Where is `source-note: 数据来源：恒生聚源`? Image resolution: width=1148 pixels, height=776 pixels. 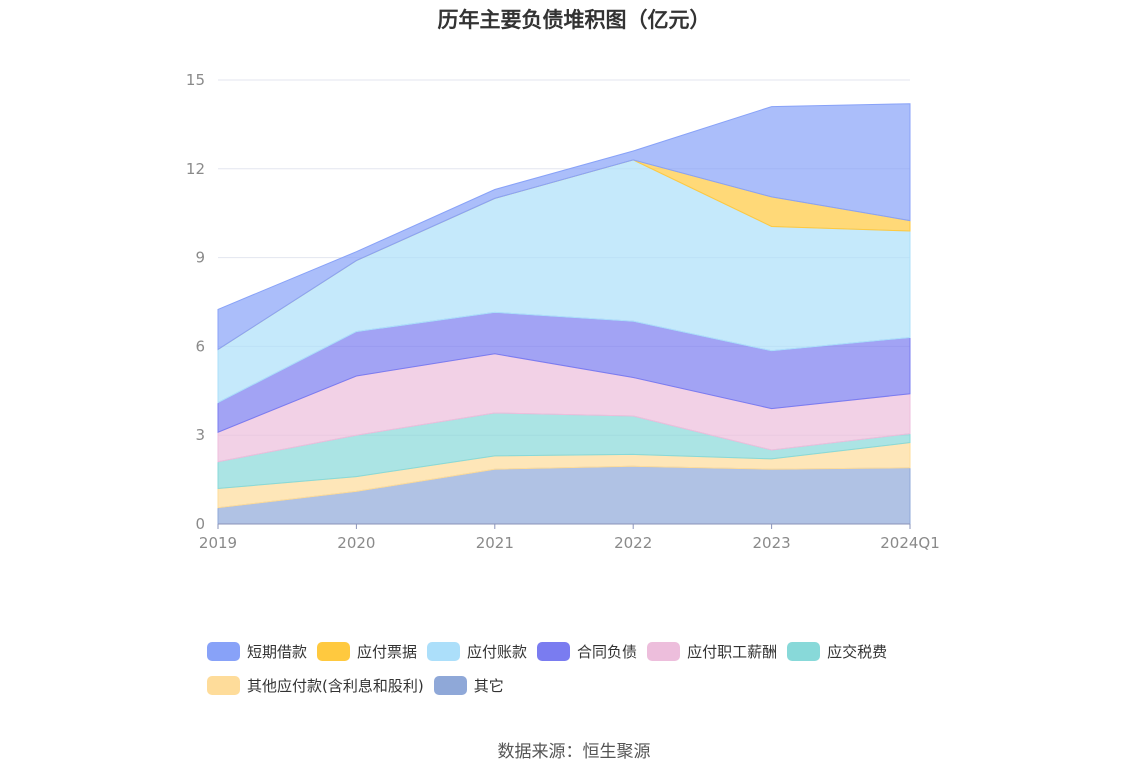
source-note: 数据来源：恒生聚源 is located at coordinates (574, 752).